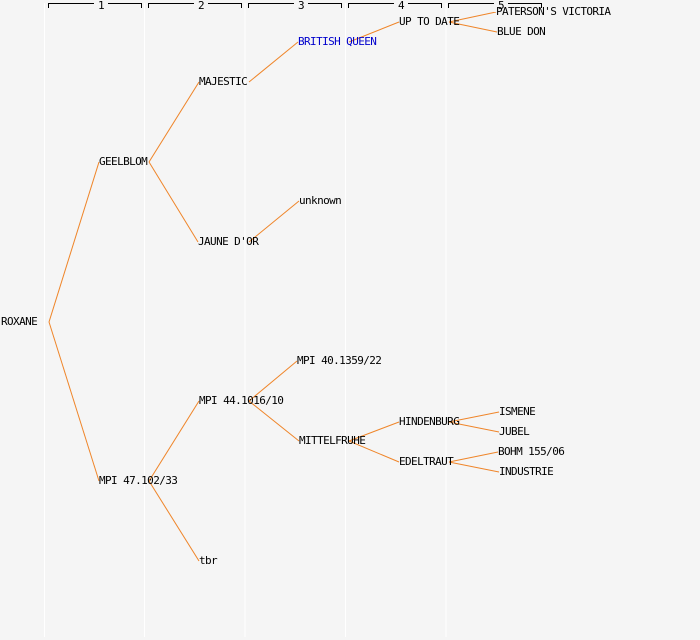  What do you see at coordinates (174, 122) in the screenshot?
I see `edge-geelblom-to-majestic` at bounding box center [174, 122].